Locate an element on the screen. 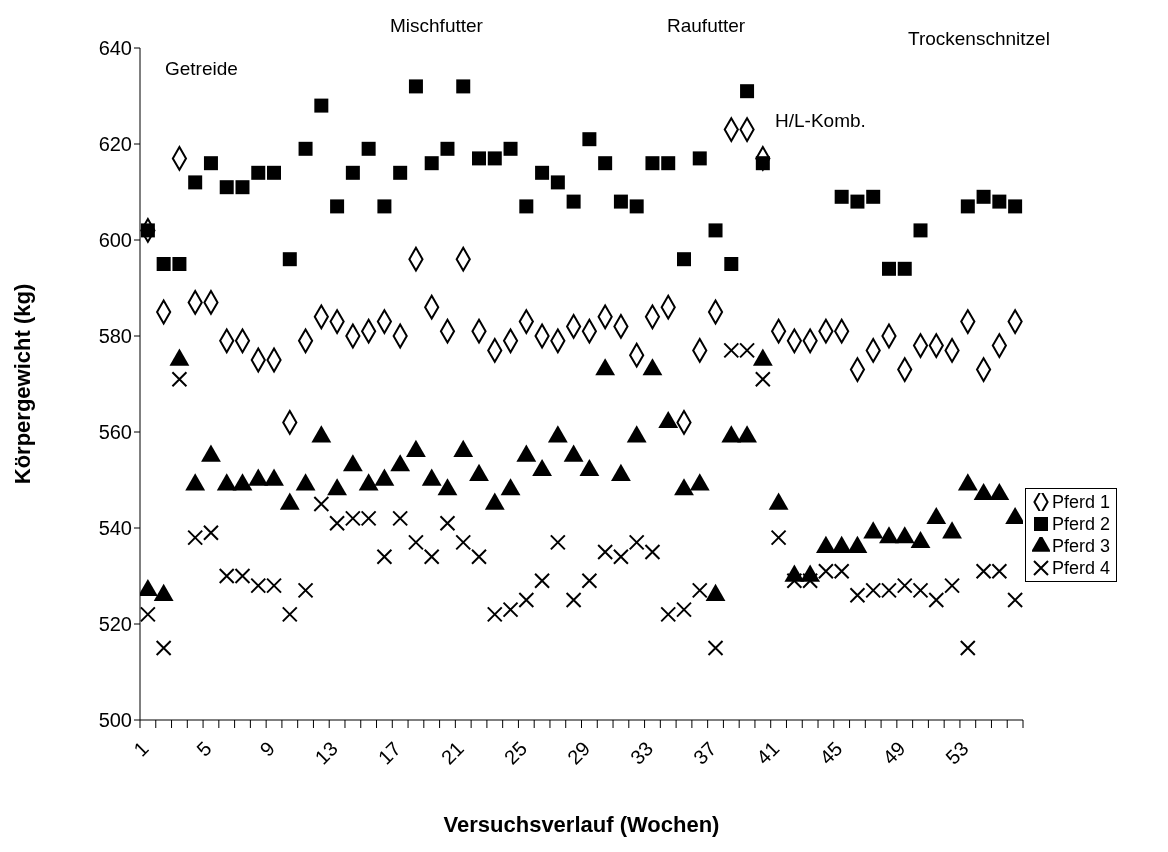 This screenshot has height=852, width=1168. x-tick-label: 25 is located at coordinates (515, 753).